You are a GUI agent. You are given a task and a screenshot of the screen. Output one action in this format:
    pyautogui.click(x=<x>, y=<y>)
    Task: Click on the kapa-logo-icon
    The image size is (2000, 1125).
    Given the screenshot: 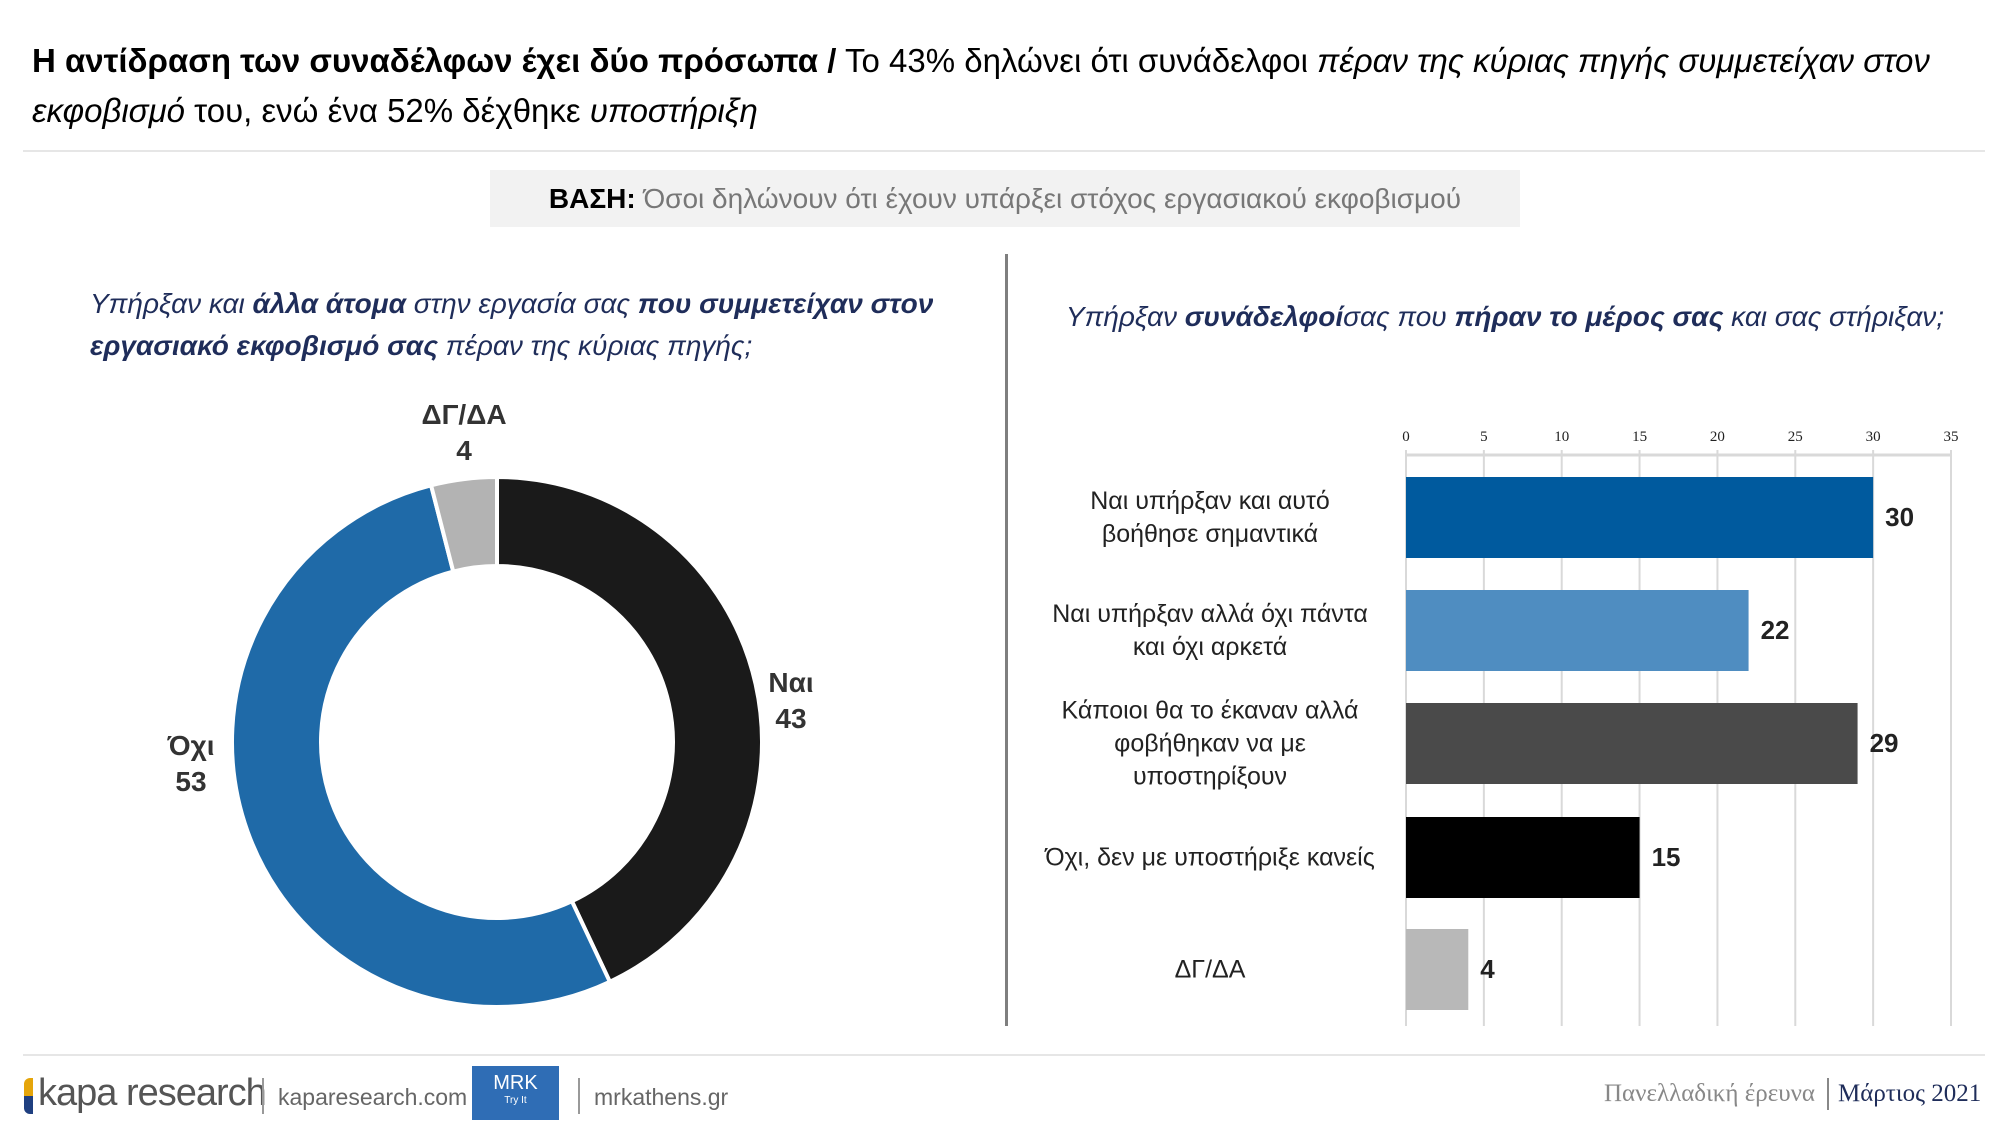 What is the action you would take?
    pyautogui.click(x=28, y=1096)
    